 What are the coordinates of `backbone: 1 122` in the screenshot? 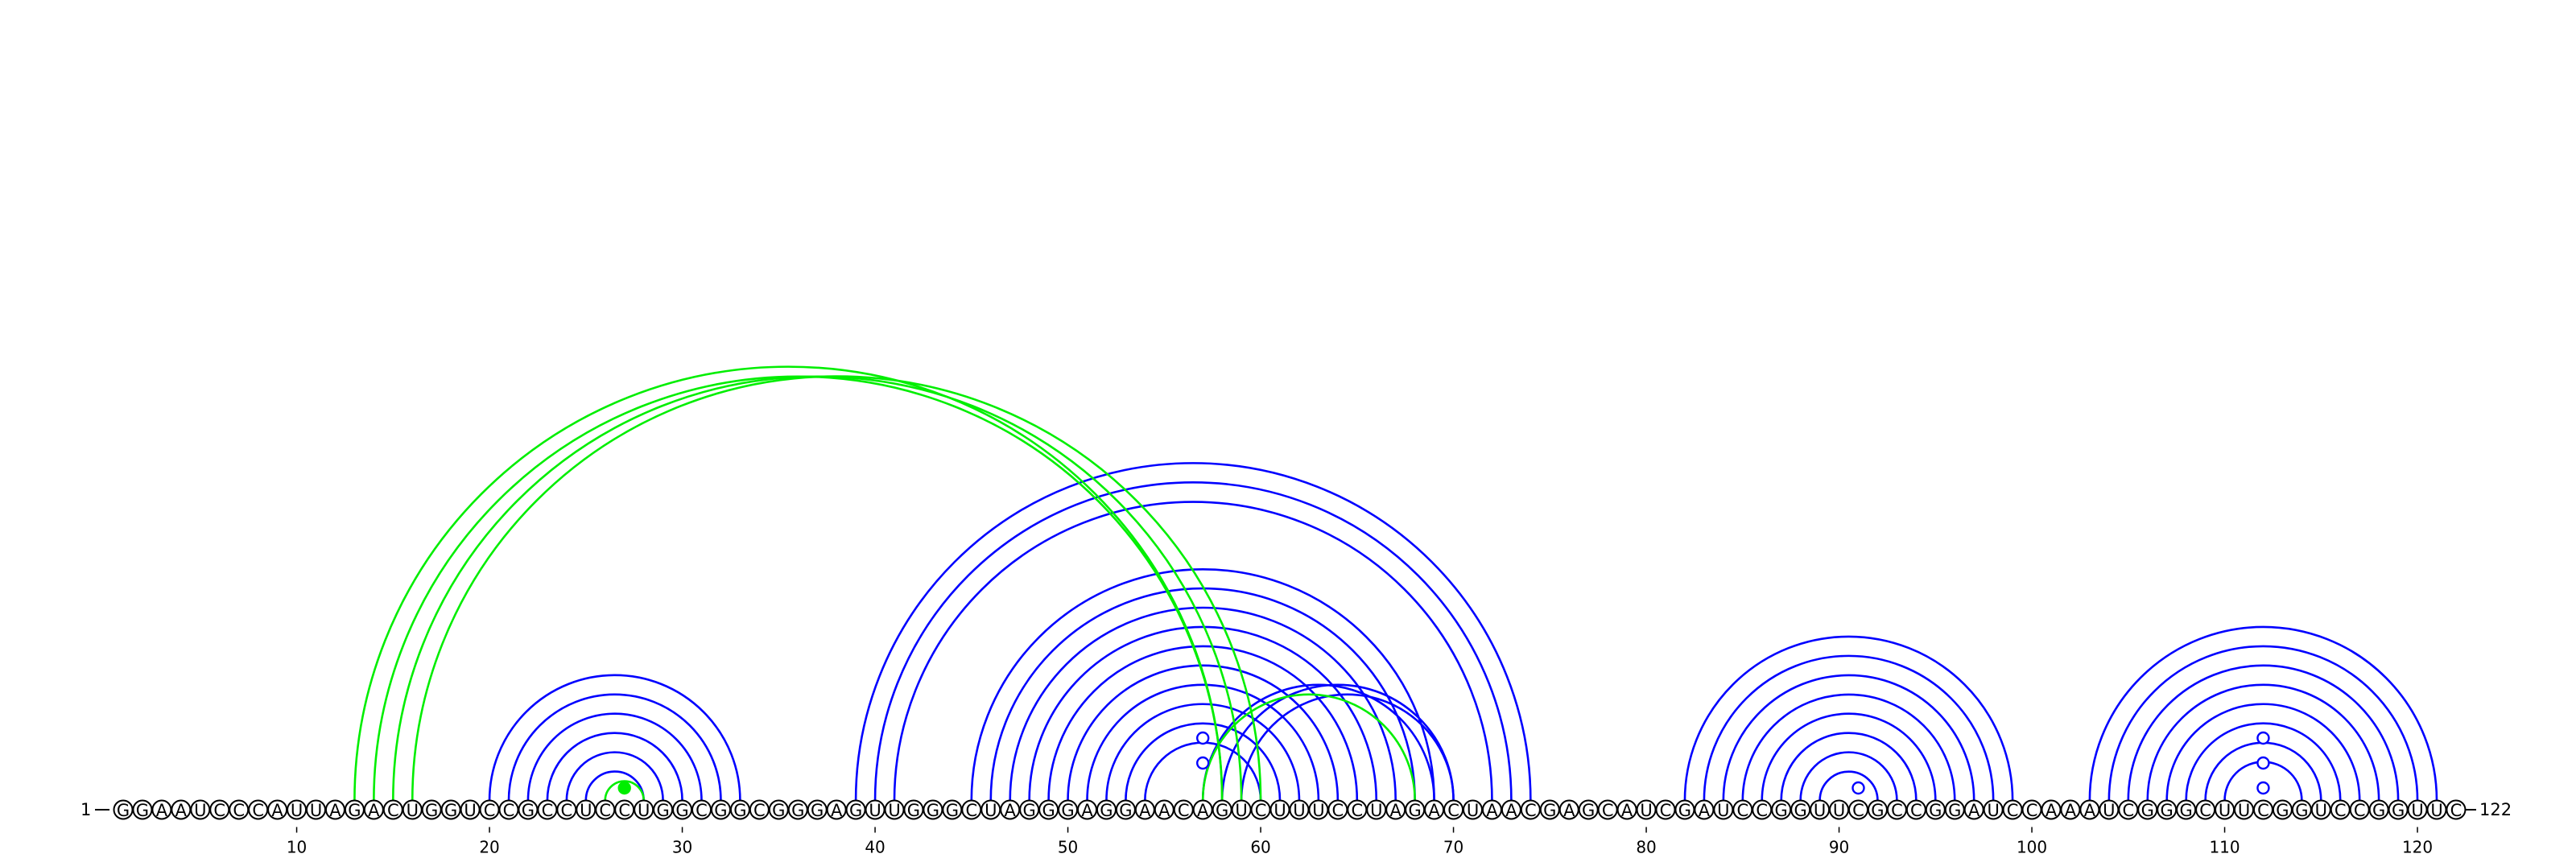 It's located at (1296, 809).